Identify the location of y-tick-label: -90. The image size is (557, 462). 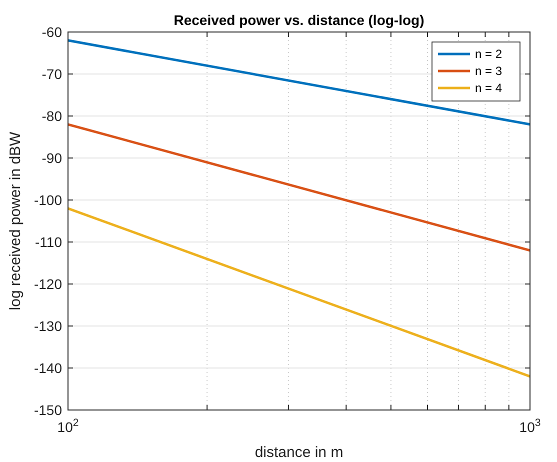
(52, 158).